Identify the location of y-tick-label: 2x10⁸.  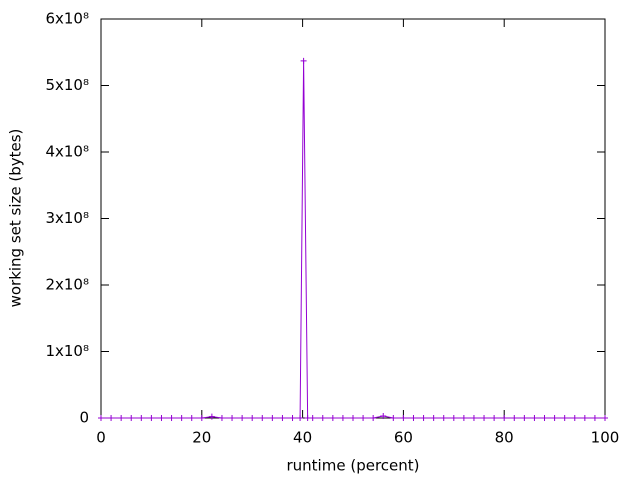
(67, 285).